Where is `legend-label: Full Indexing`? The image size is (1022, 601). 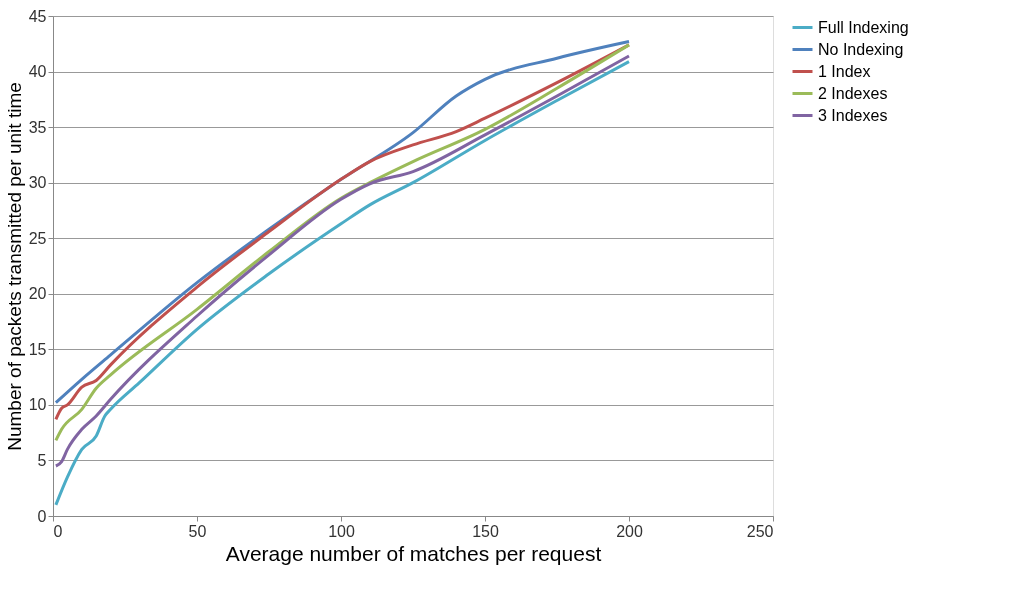 legend-label: Full Indexing is located at coordinates (863, 27).